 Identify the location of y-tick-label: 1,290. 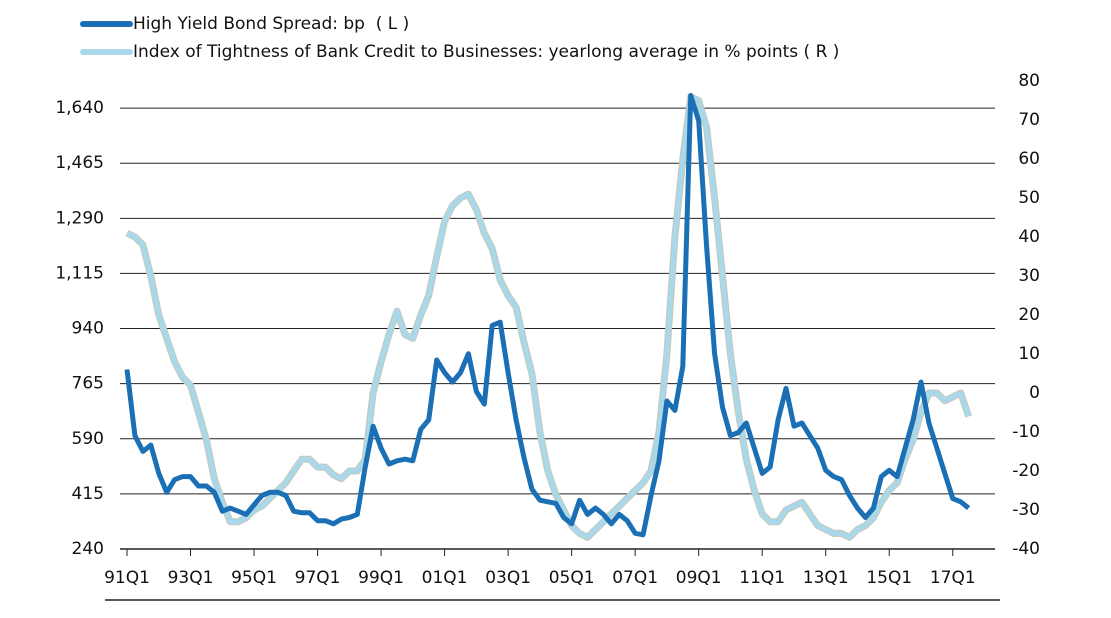
(79, 218).